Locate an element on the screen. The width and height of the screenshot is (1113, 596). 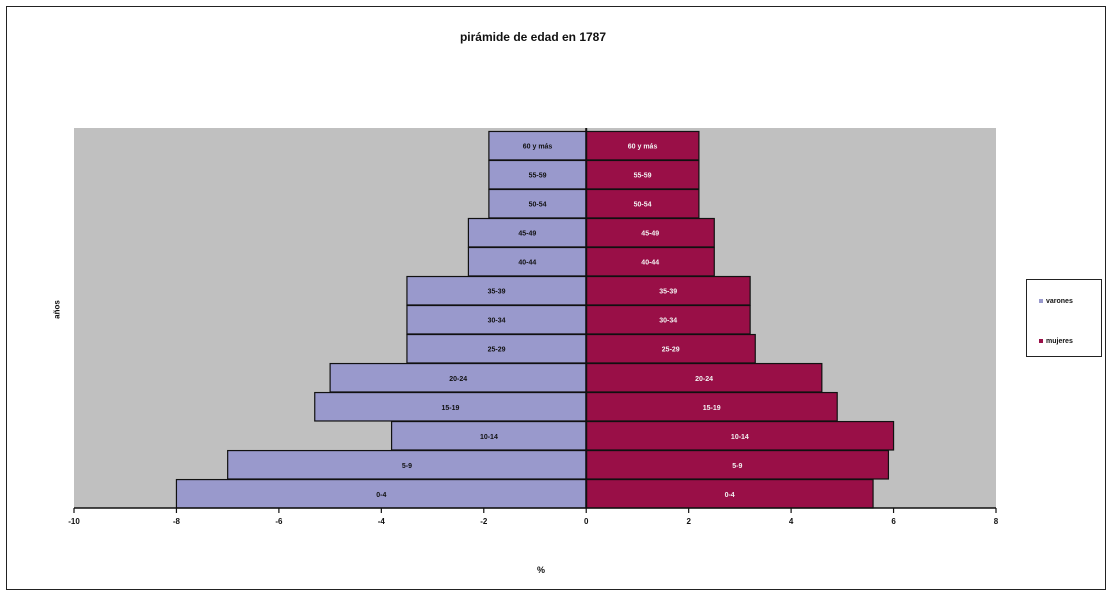
bar-label-varones-30-34: 30-34 is located at coordinates (497, 321).